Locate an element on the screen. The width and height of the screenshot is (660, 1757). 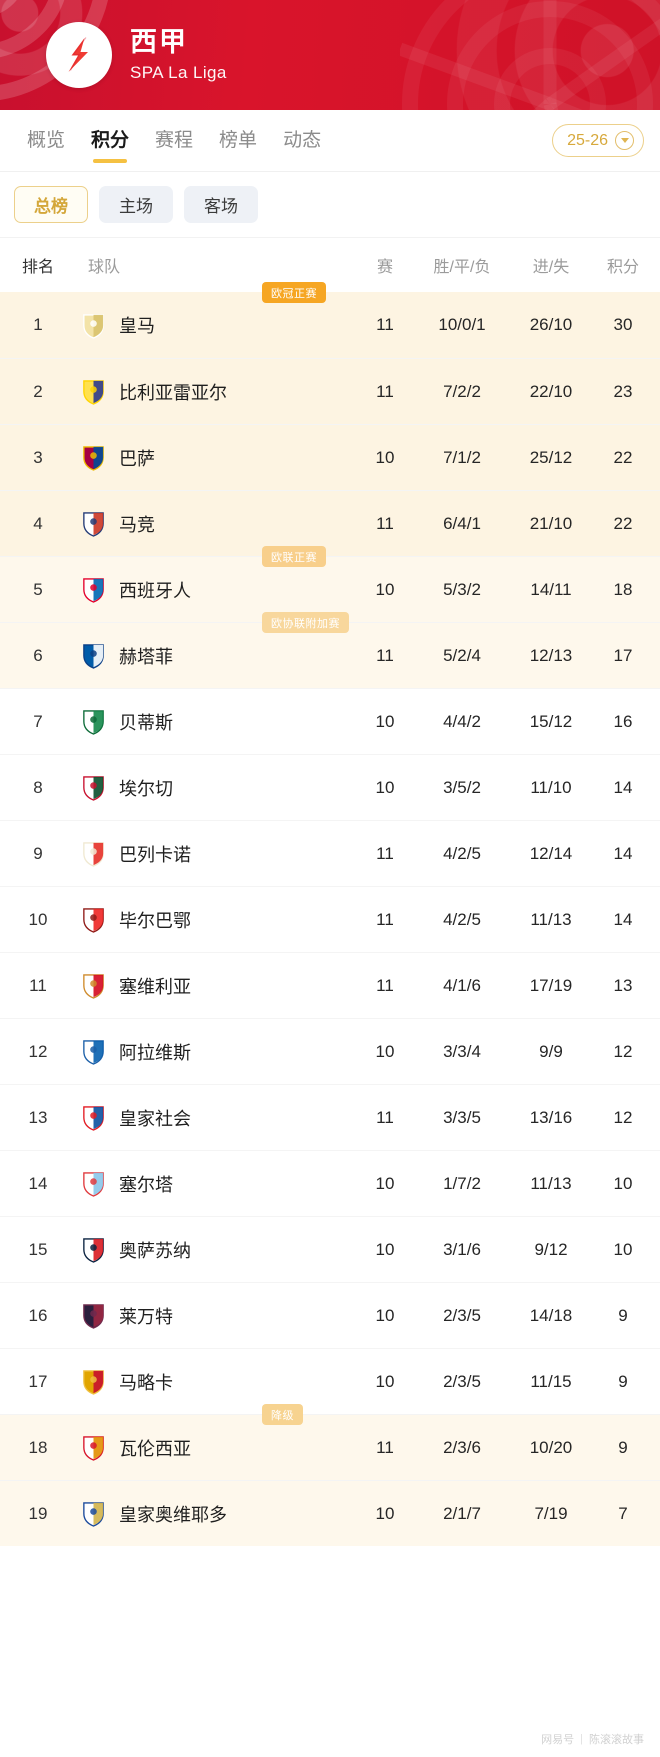
table-row: 8 埃尔切 10 3/5/2 11/10 14 is located at coordinates (330, 787).